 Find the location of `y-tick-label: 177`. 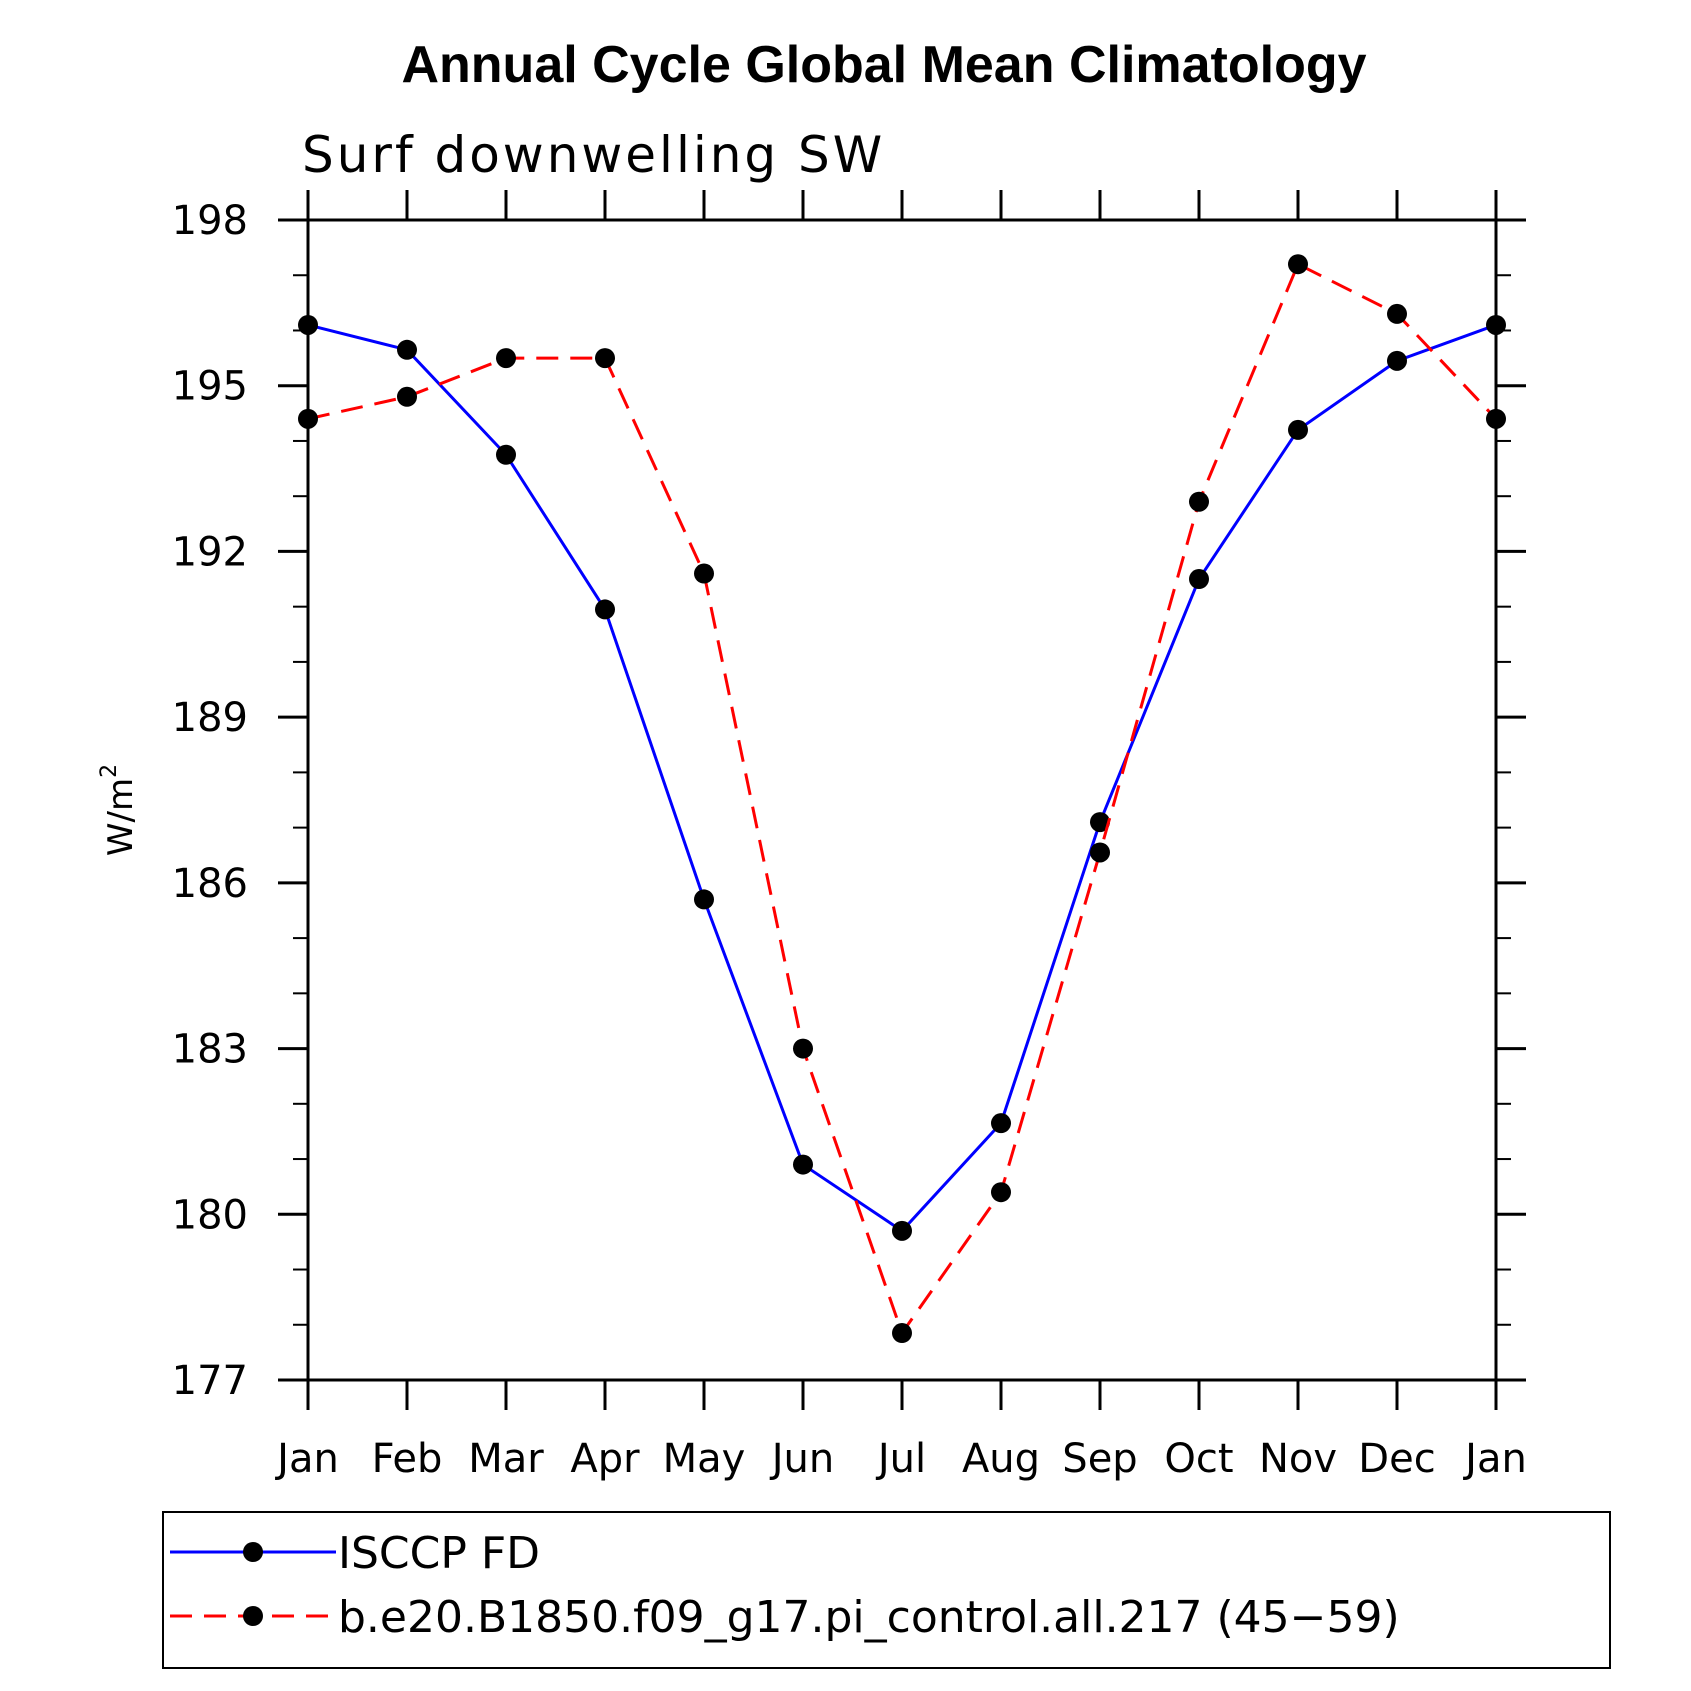

y-tick-label: 177 is located at coordinates (210, 1381).